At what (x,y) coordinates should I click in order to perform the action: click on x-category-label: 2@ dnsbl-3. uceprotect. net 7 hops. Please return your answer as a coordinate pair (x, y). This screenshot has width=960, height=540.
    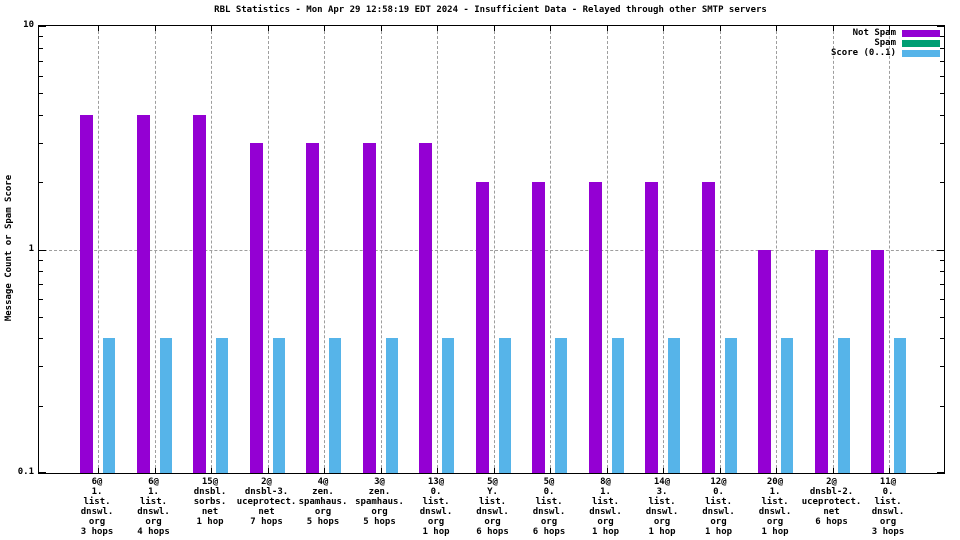
    Looking at the image, I should click on (266, 502).